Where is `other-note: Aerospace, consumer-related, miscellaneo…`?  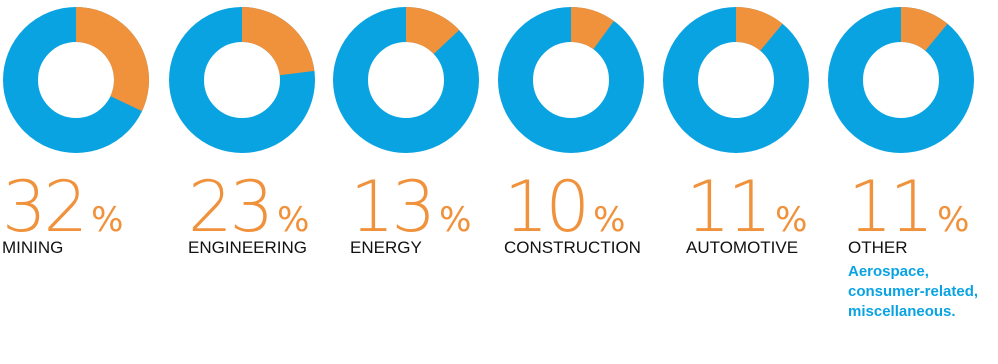 other-note: Aerospace, consumer-related, miscellaneo… is located at coordinates (913, 291).